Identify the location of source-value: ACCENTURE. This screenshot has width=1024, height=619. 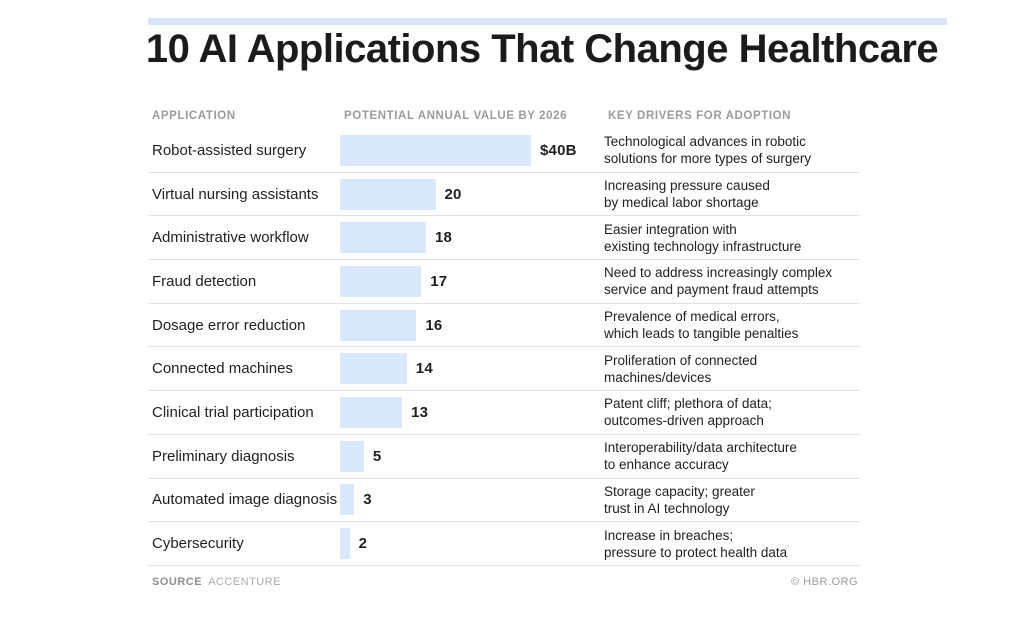
(245, 581).